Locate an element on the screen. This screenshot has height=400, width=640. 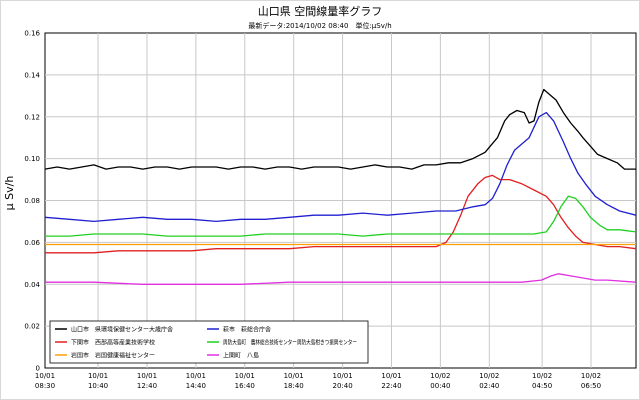
legend-entry-label: 上関町 八島 is located at coordinates (241, 356).